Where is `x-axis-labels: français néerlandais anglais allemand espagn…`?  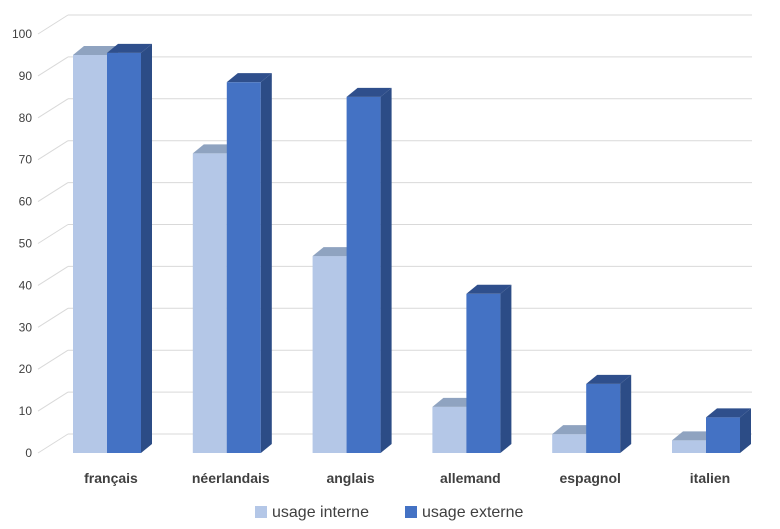
x-axis-labels: français néerlandais anglais allemand espagn… is located at coordinates (407, 478).